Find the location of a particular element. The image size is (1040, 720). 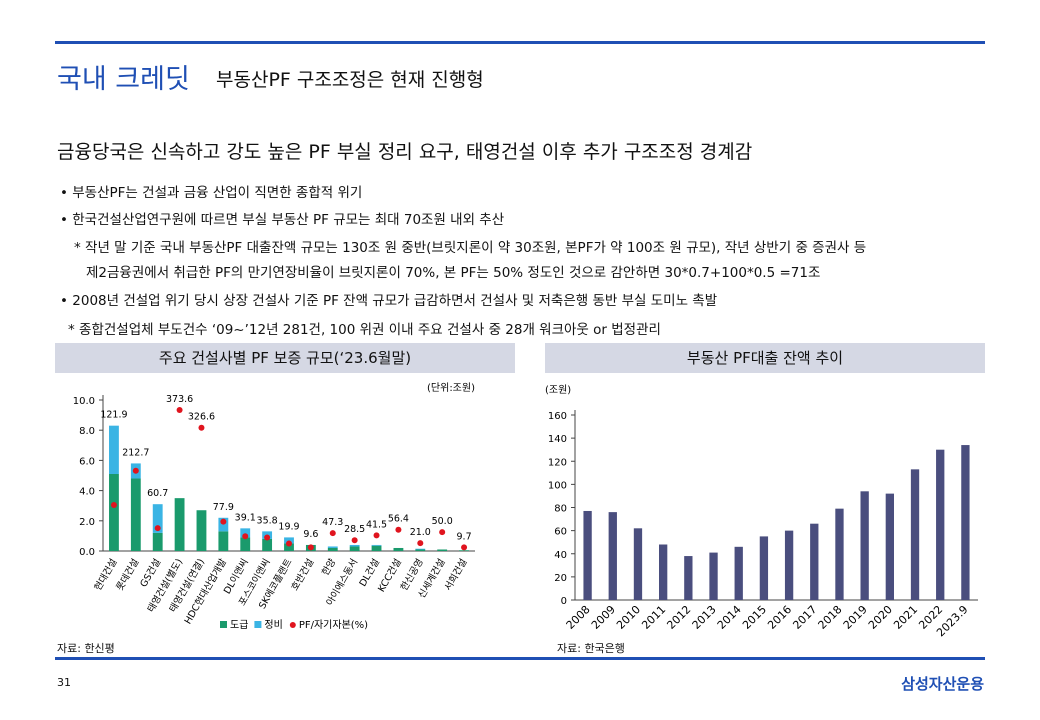

legend-label: 정비 is located at coordinates (273, 625).